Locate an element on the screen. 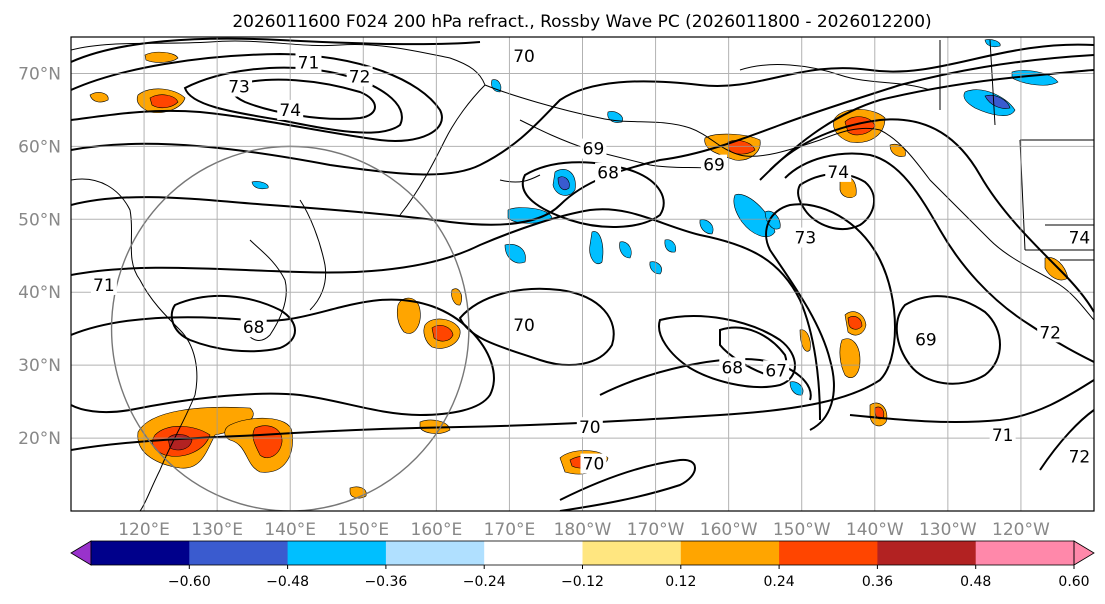 The width and height of the screenshot is (1105, 604). lon-tick-label: 180°W is located at coordinates (583, 530).